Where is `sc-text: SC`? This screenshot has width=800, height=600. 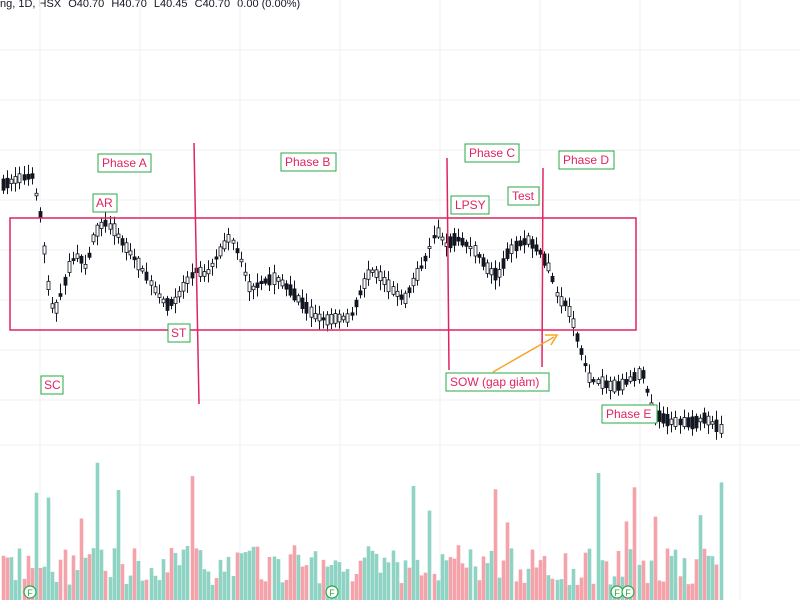
sc-text: SC is located at coordinates (52, 385).